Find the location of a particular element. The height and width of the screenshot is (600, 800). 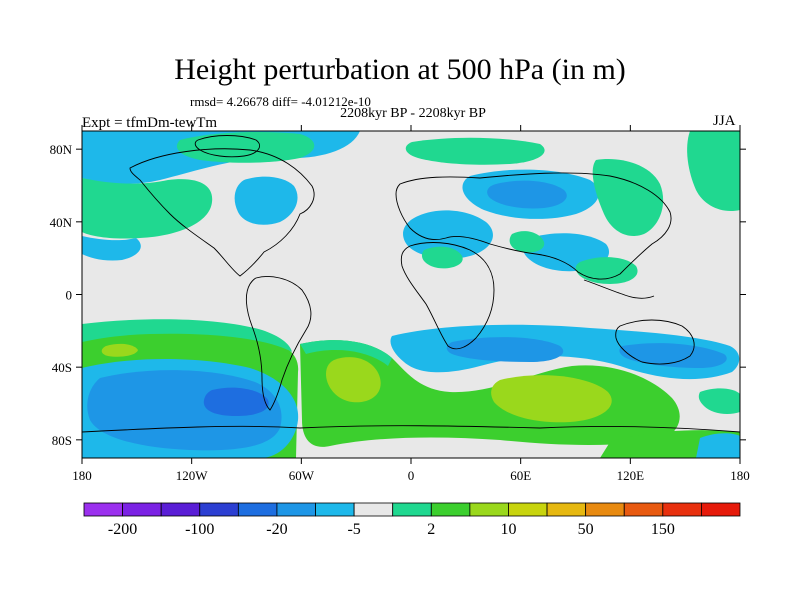

contour-positive-south-atlantic-indian is located at coordinates (490, 393).